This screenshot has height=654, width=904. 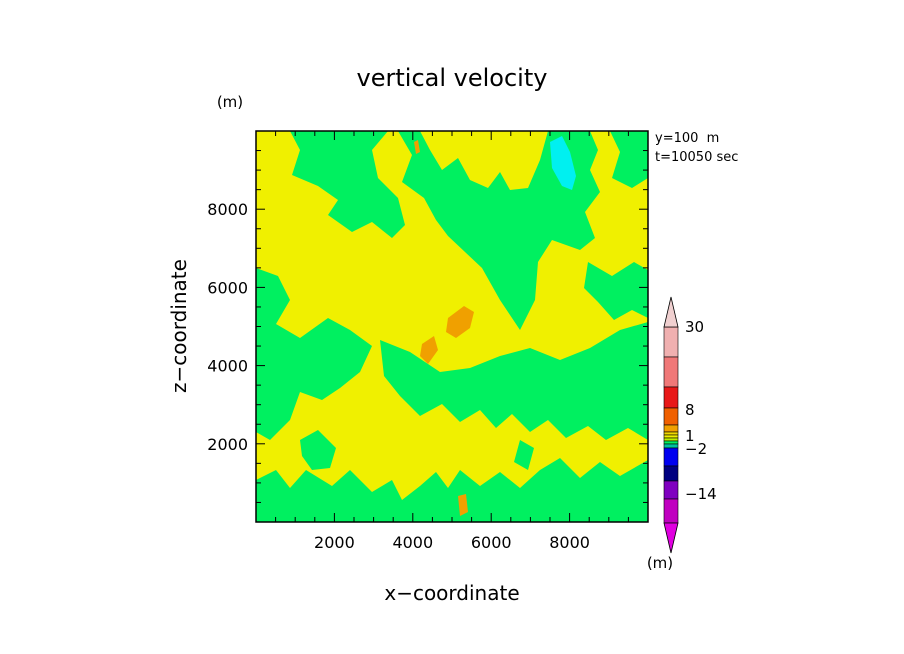 What do you see at coordinates (696, 157) in the screenshot?
I see `info-line-t: t=10050 sec` at bounding box center [696, 157].